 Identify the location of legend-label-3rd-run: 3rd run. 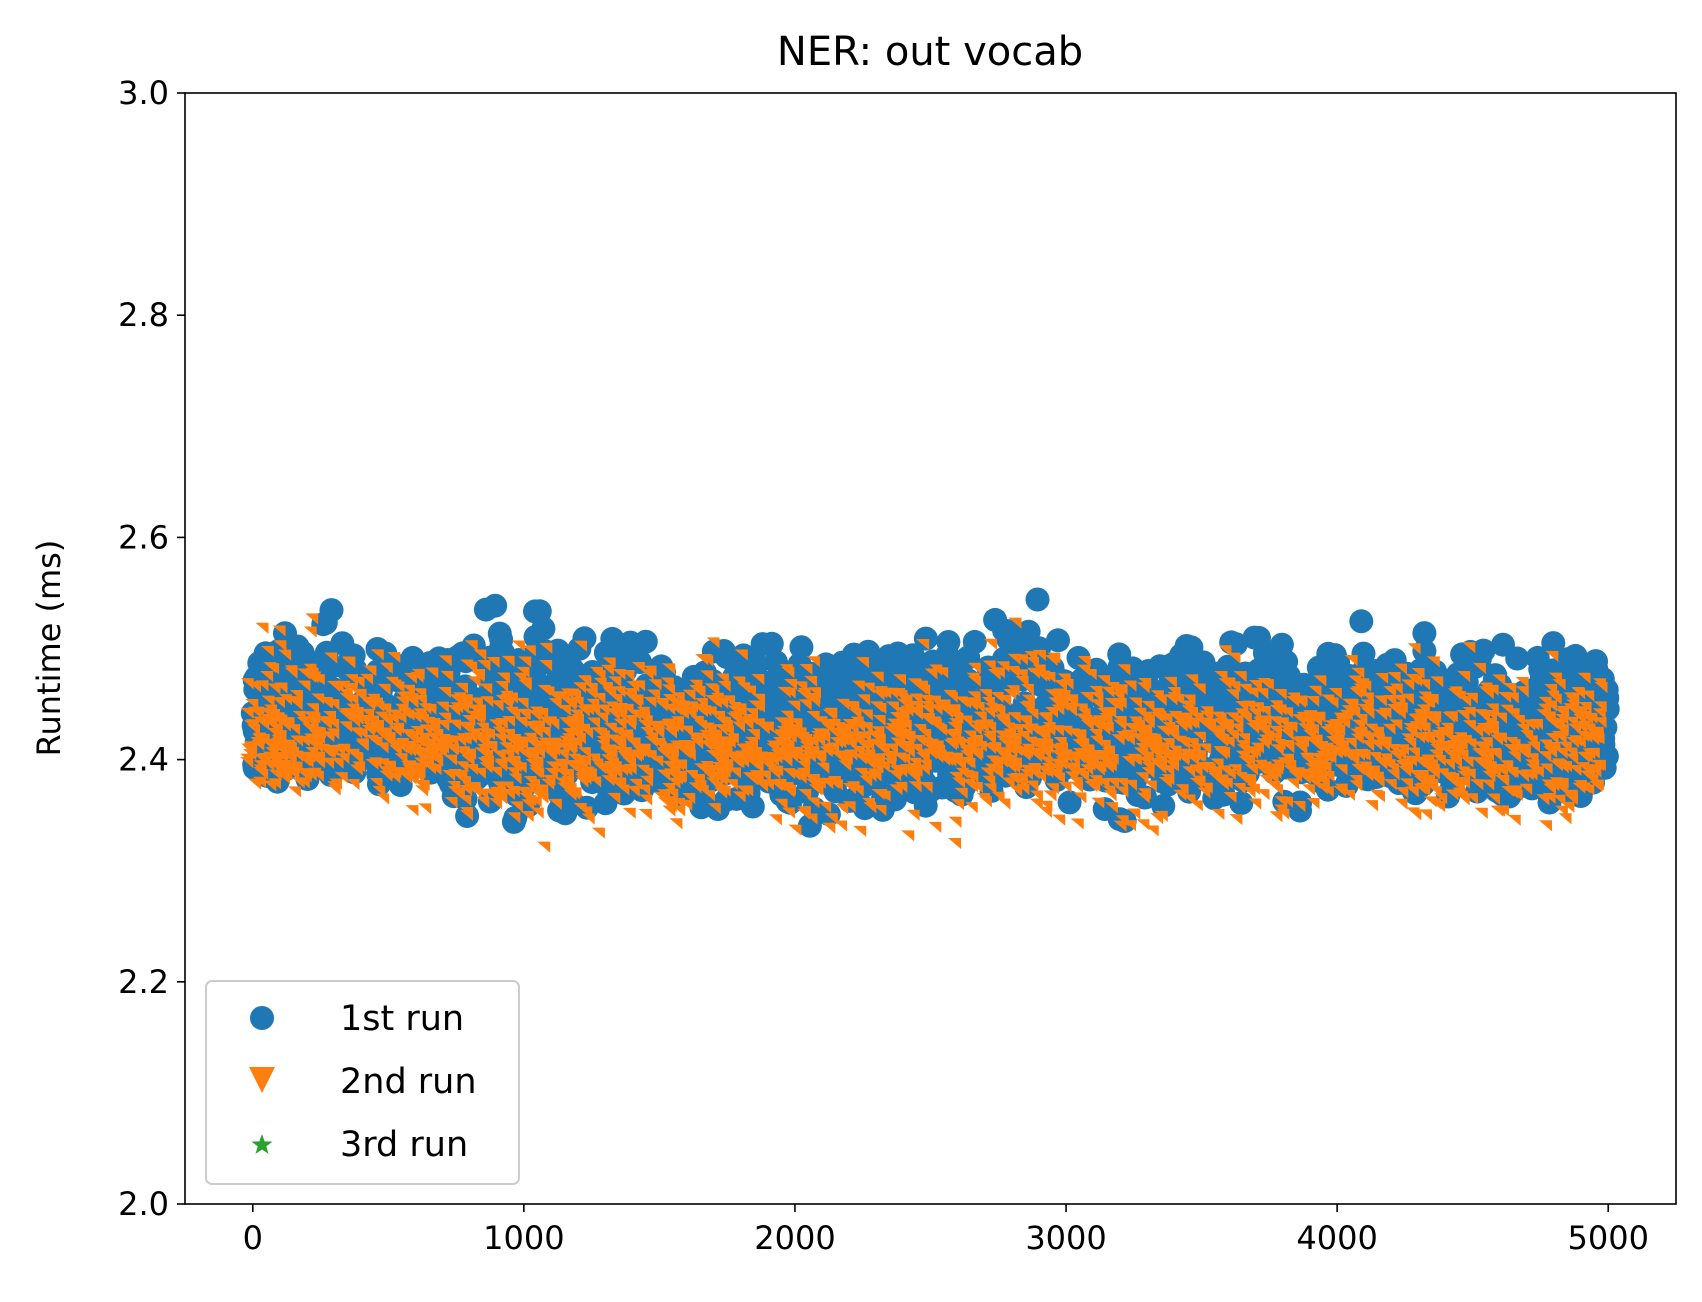
(404, 1145).